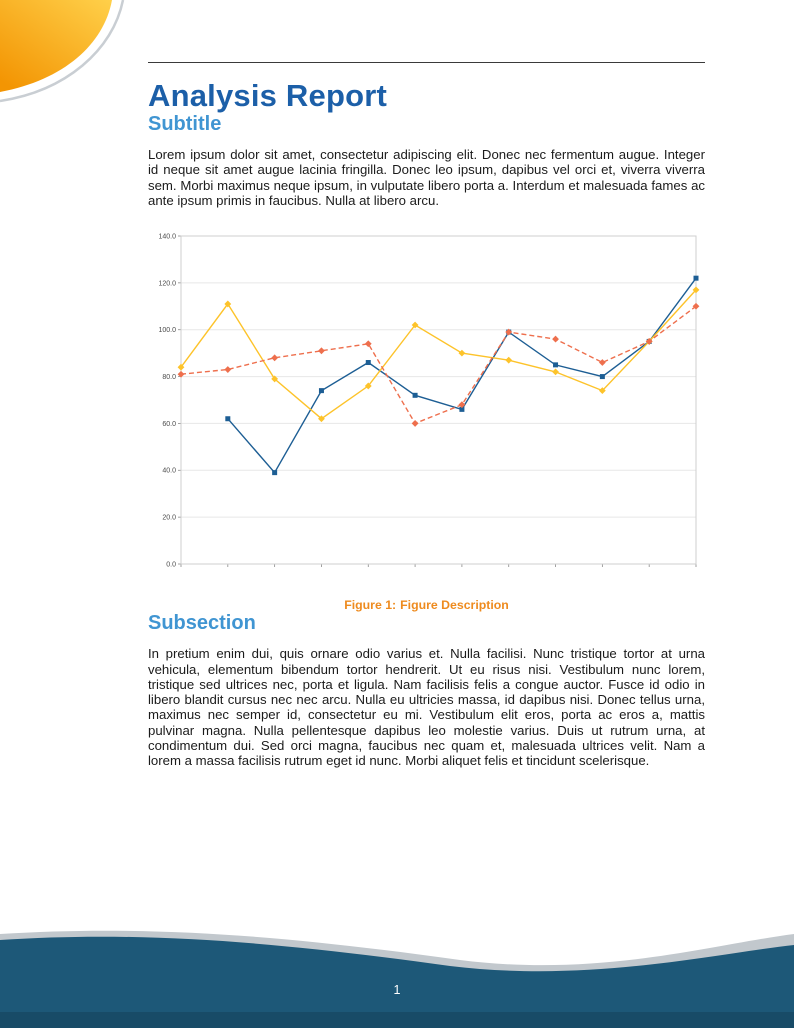  What do you see at coordinates (397, 1020) in the screenshot?
I see `footer-bottom-band` at bounding box center [397, 1020].